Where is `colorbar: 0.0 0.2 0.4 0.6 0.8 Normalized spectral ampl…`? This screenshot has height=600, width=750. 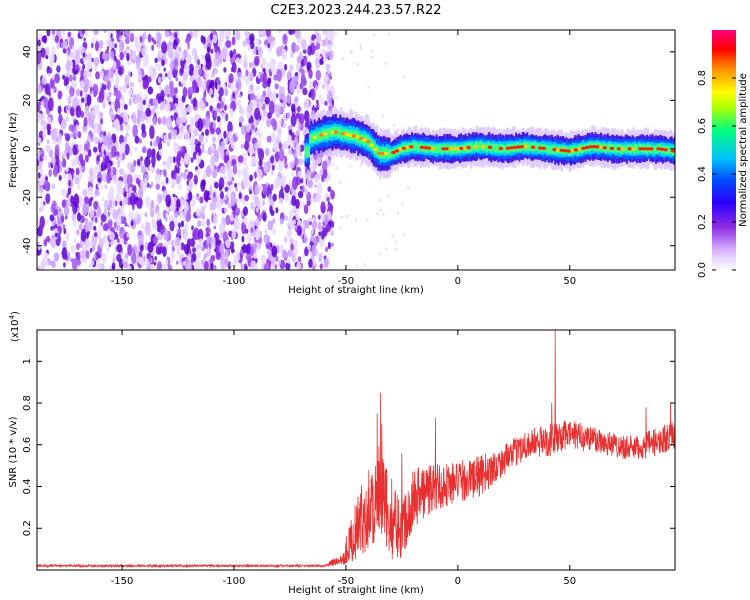 colorbar: 0.0 0.2 0.4 0.6 0.8 Normalized spectral ampl… is located at coordinates (723, 154).